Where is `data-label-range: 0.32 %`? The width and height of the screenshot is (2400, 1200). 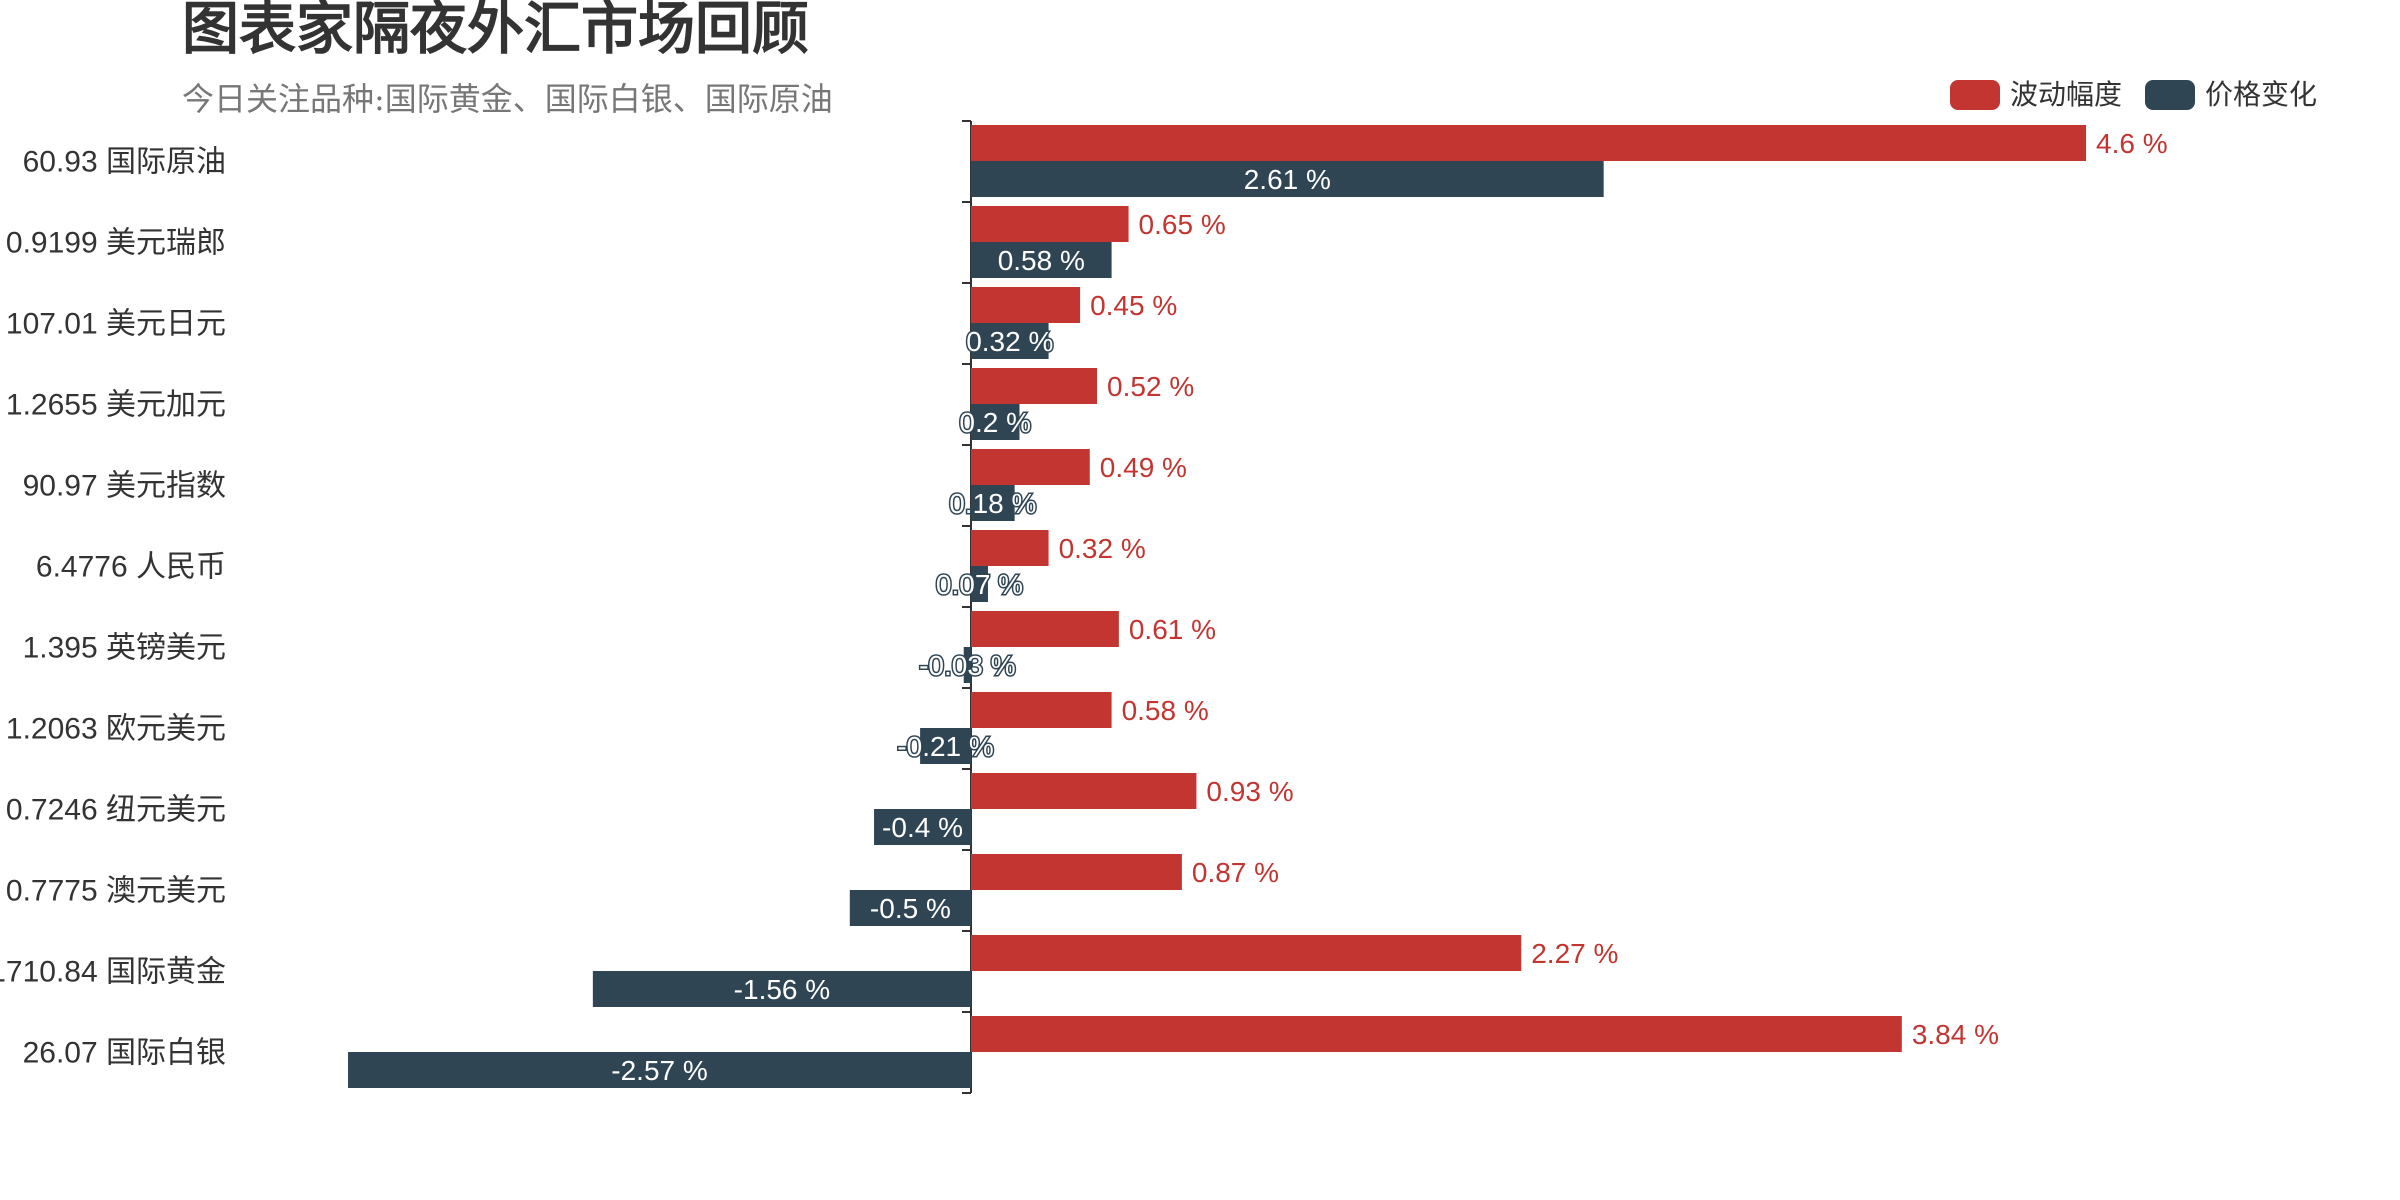 data-label-range: 0.32 % is located at coordinates (1102, 548).